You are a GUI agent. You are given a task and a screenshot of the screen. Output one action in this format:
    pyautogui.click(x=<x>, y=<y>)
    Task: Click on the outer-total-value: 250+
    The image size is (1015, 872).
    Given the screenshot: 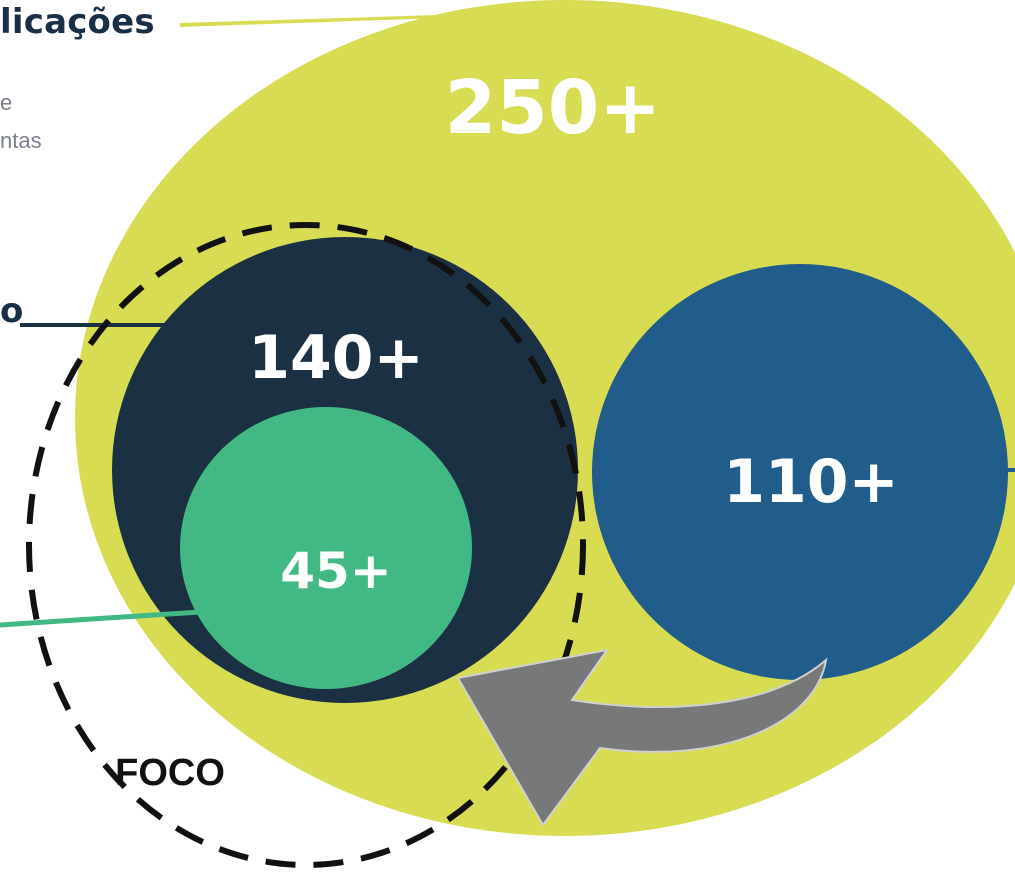 What is the action you would take?
    pyautogui.click(x=553, y=108)
    